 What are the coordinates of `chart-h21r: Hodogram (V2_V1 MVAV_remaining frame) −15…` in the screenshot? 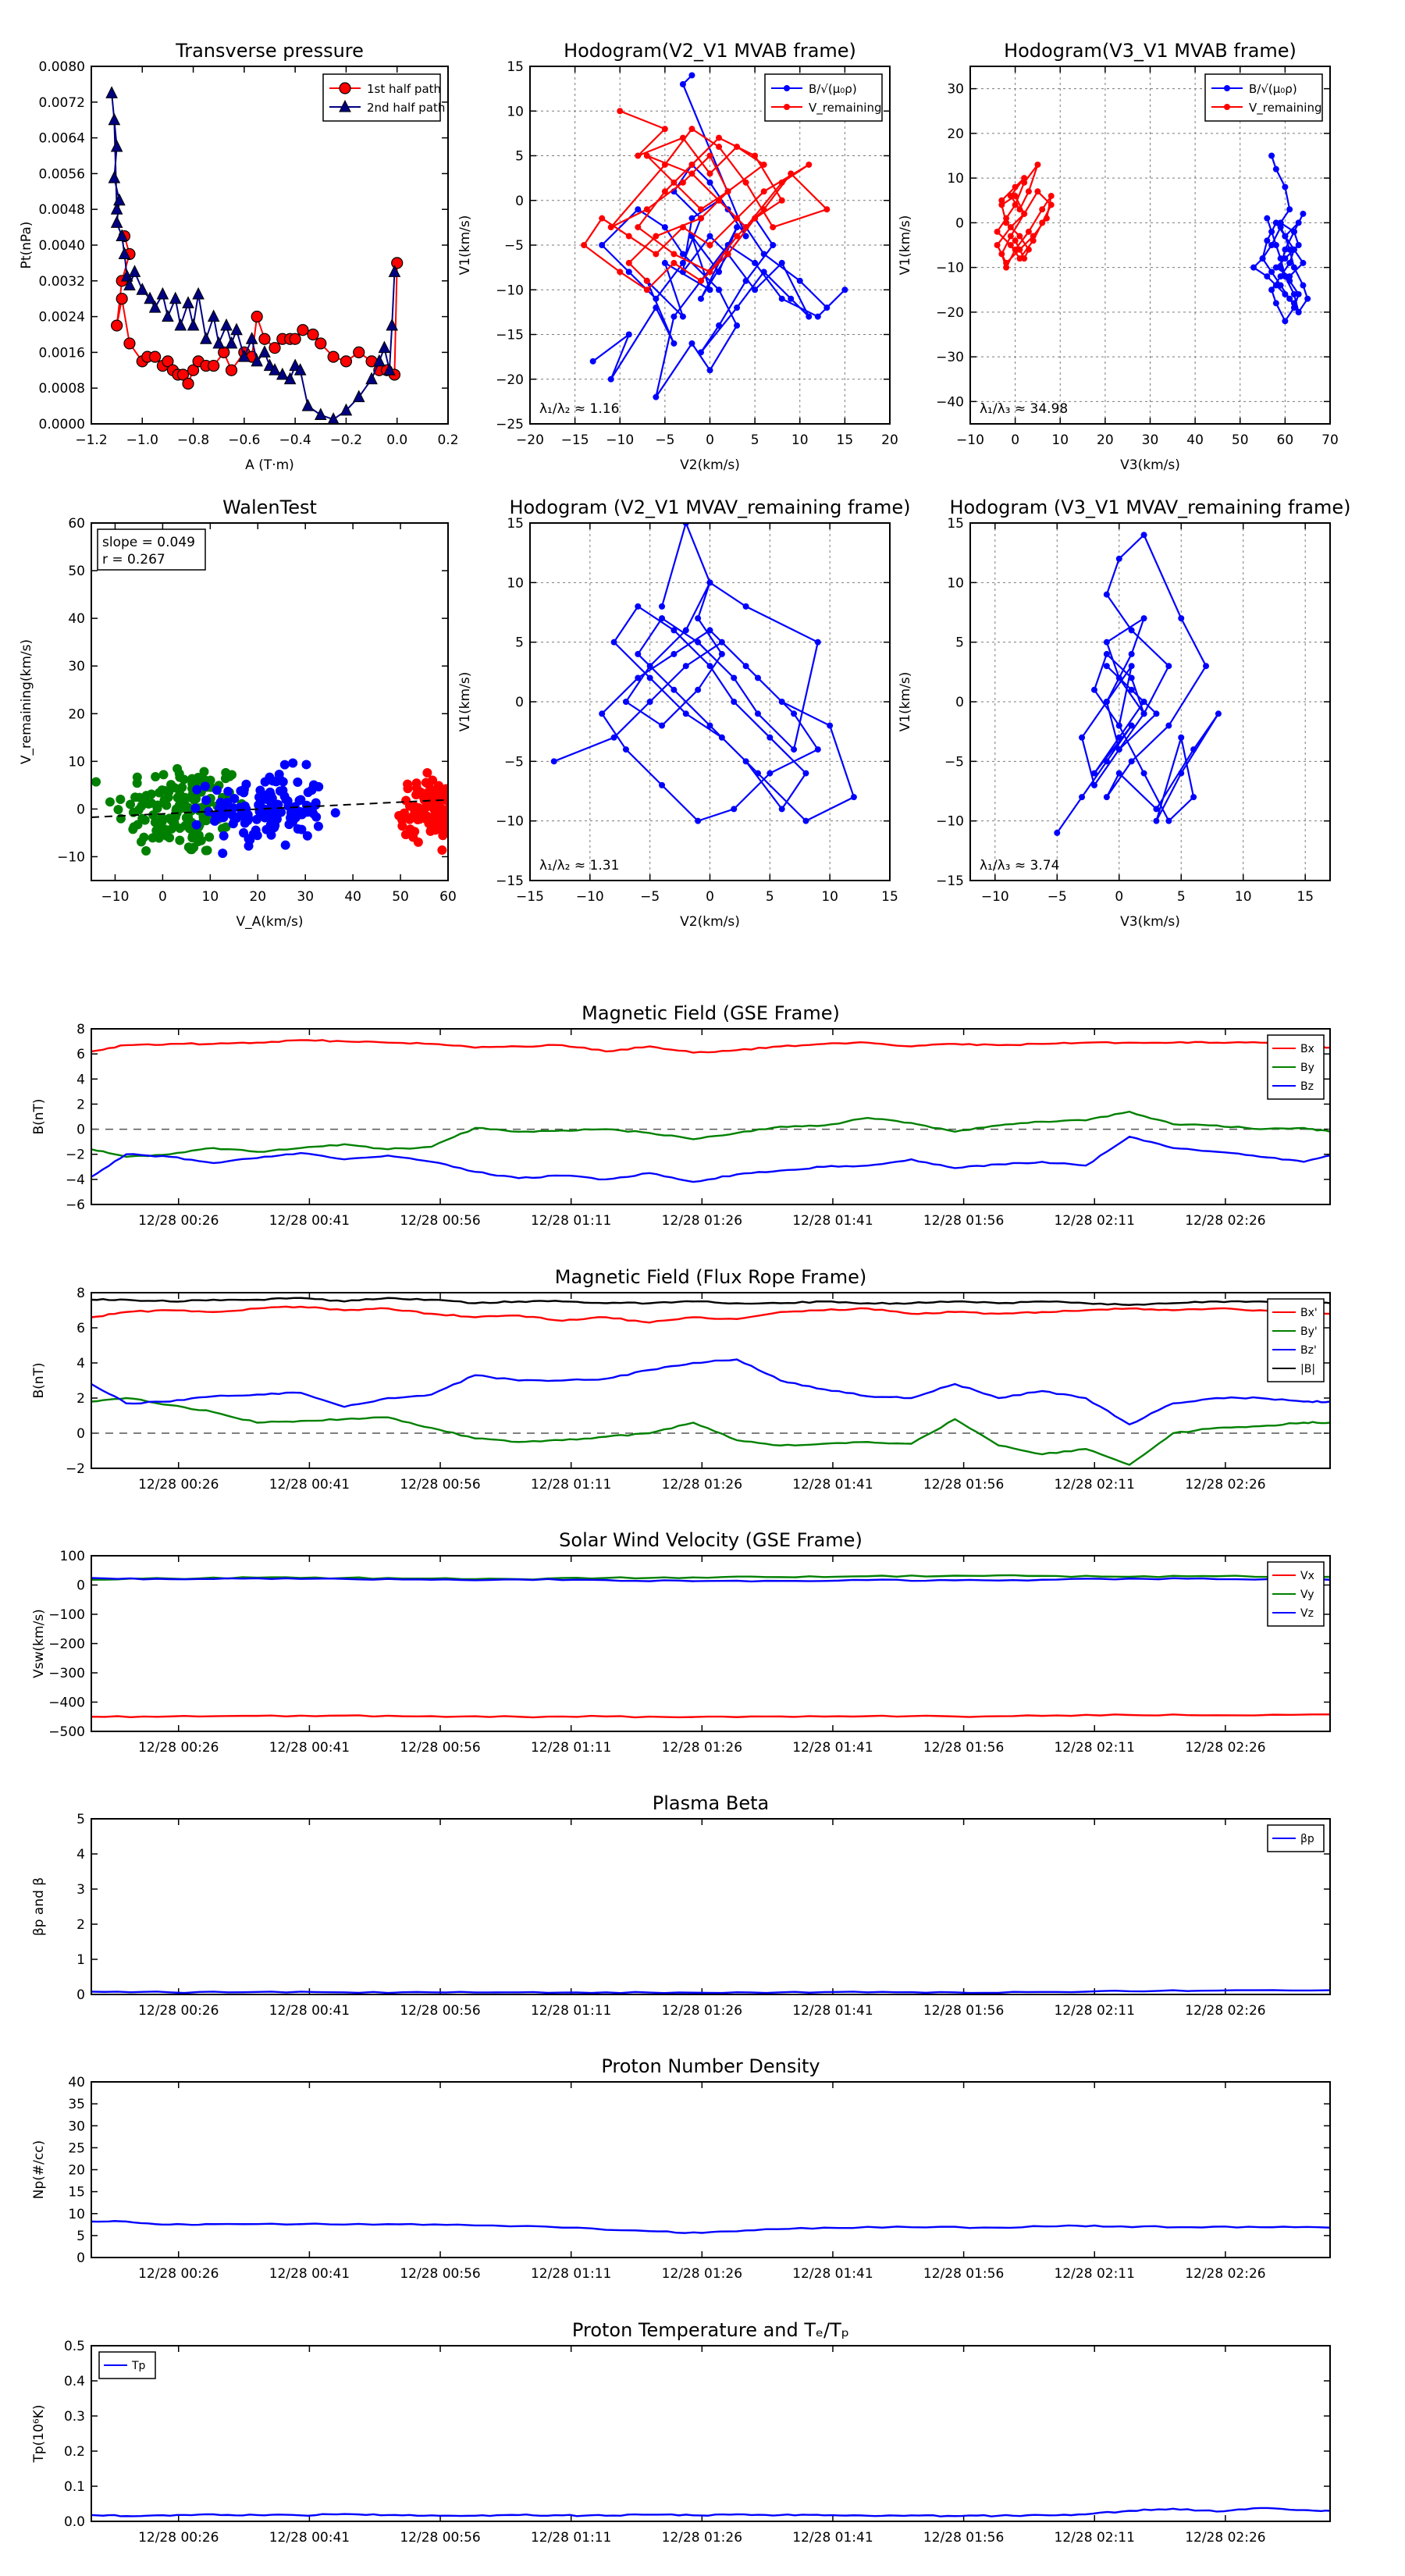 It's located at (684, 713).